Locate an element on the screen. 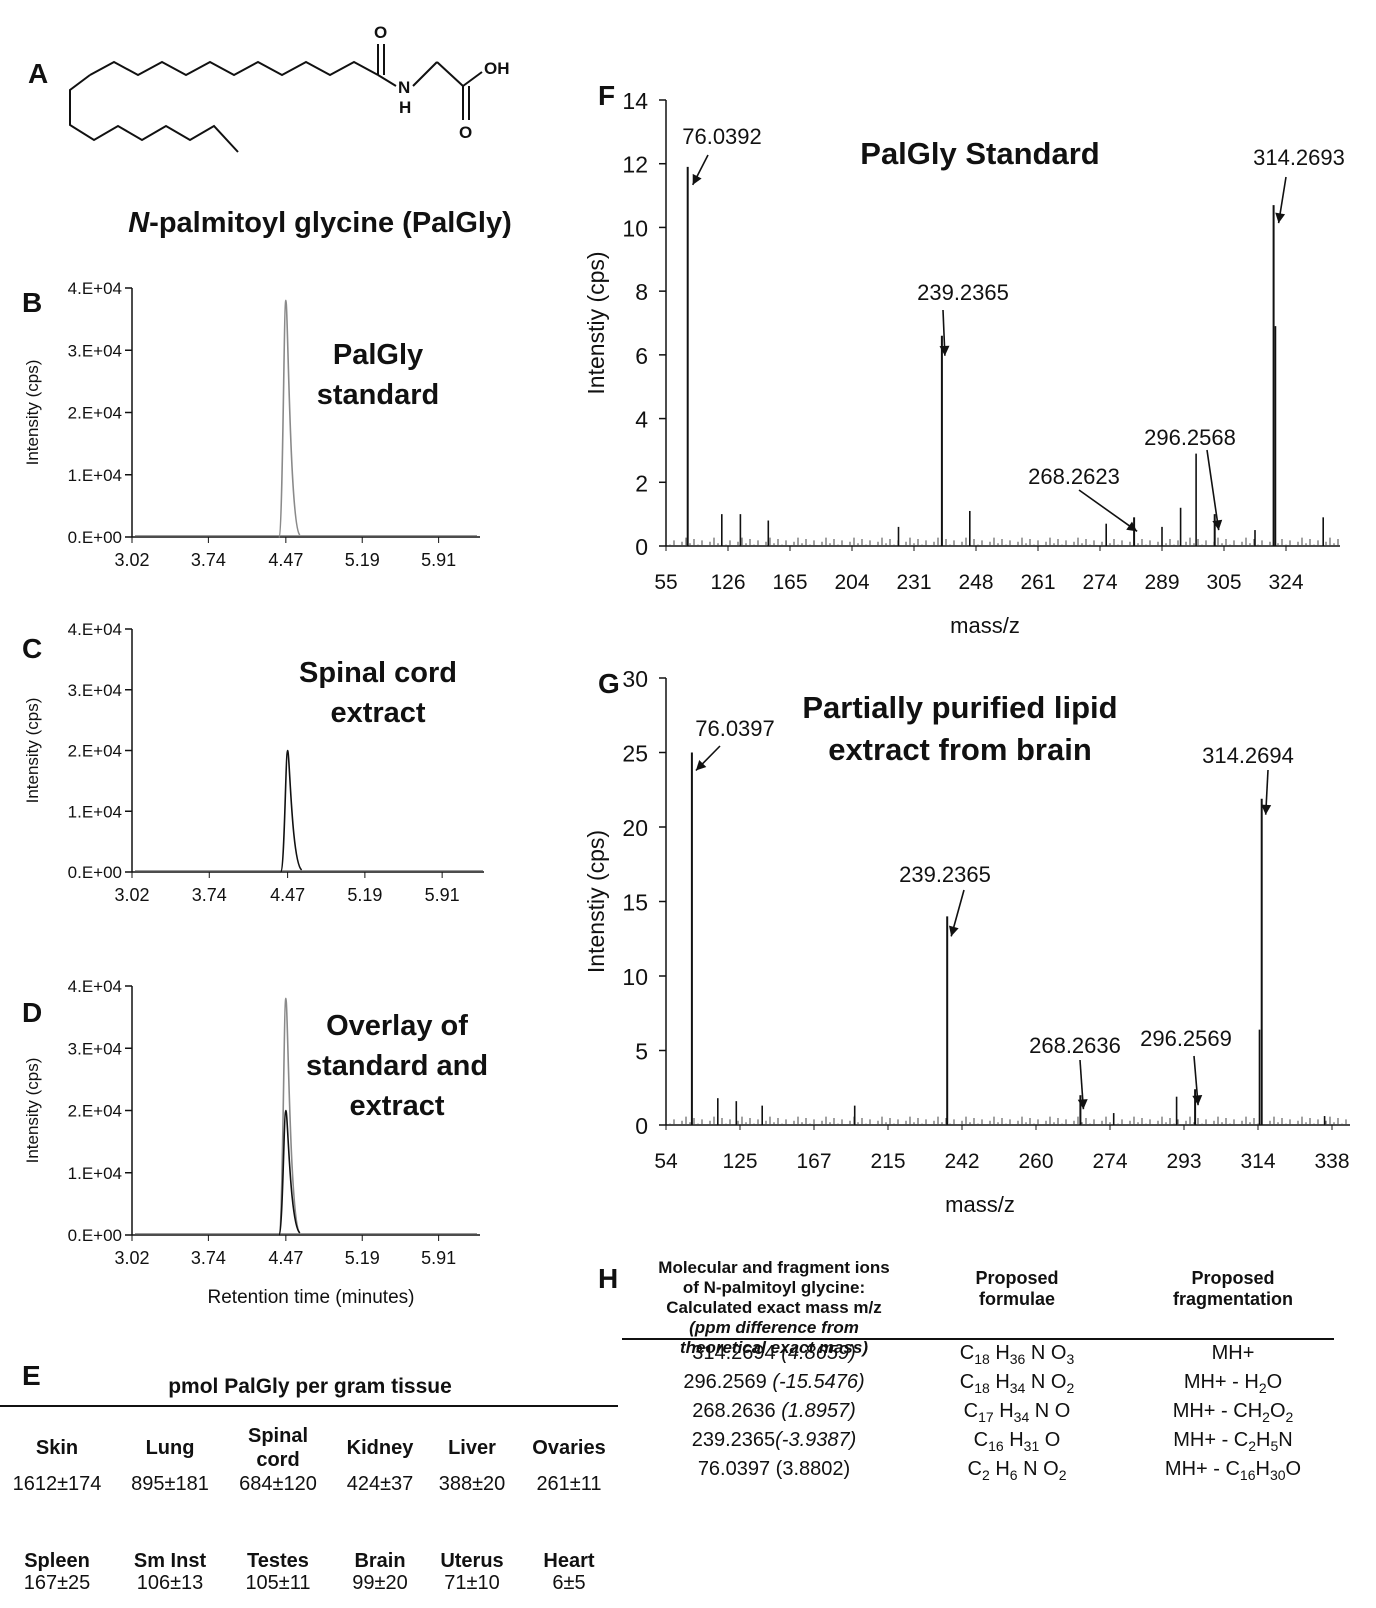  formula-subscript: 31 is located at coordinates (1031, 1446).